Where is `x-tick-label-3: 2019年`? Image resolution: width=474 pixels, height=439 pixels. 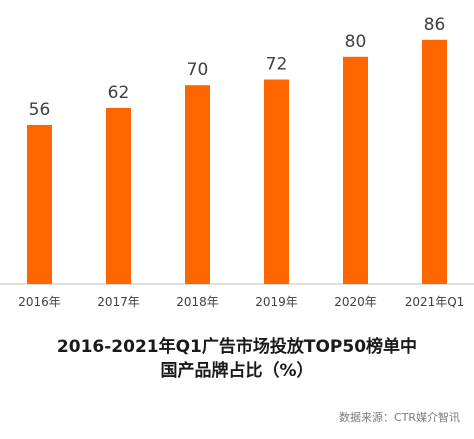
x-tick-label-3: 2019年 is located at coordinates (276, 302).